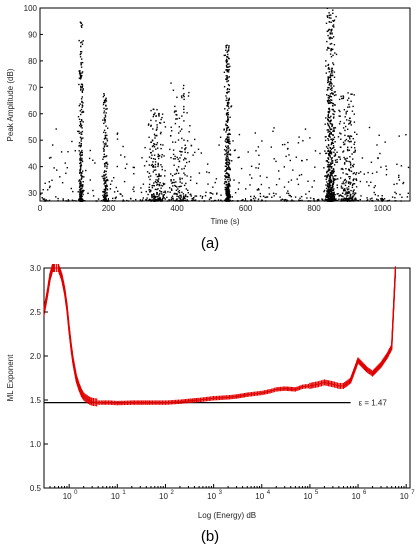 The height and width of the screenshot is (550, 419). I want to click on panel-b-x-tick-label: 10, so click(259, 496).